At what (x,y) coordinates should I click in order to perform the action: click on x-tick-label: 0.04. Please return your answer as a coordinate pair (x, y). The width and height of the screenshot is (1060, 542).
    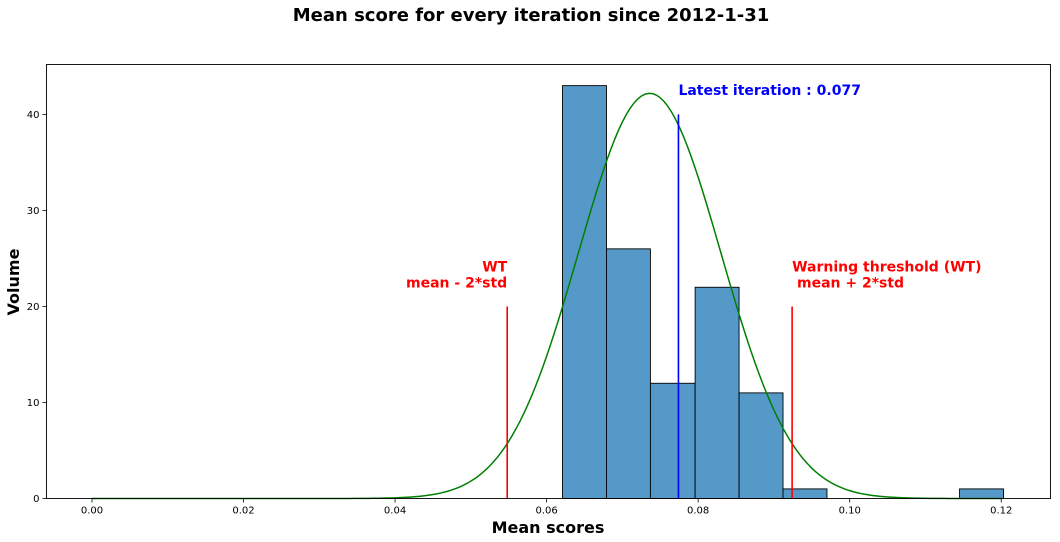
    Looking at the image, I should click on (395, 511).